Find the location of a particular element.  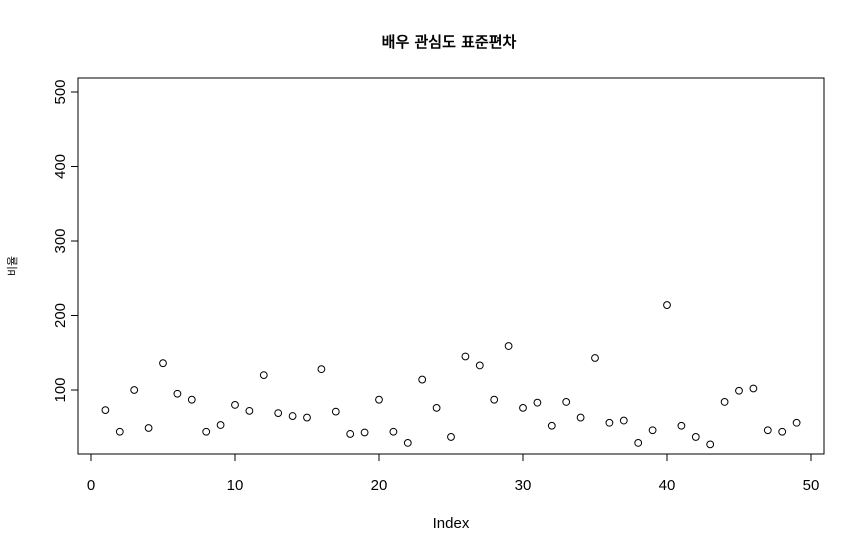

x-tick-label: 40 is located at coordinates (667, 485).